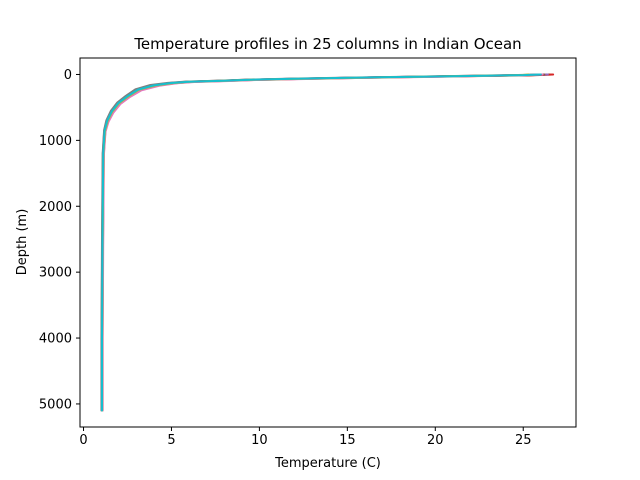 The image size is (640, 480). I want to click on x-axis-label: Temperature (C), so click(327, 463).